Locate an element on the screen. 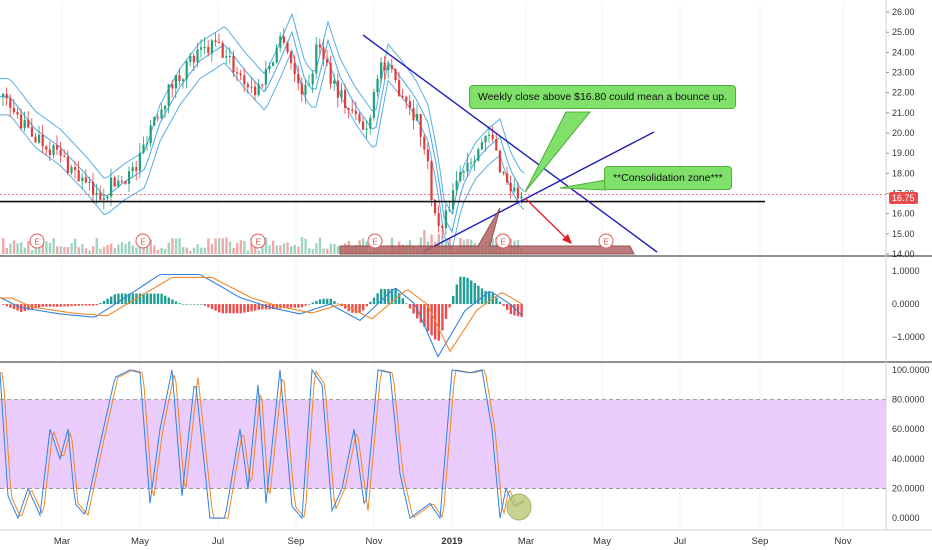 The image size is (932, 550). x-tick-label: Nov is located at coordinates (374, 541).